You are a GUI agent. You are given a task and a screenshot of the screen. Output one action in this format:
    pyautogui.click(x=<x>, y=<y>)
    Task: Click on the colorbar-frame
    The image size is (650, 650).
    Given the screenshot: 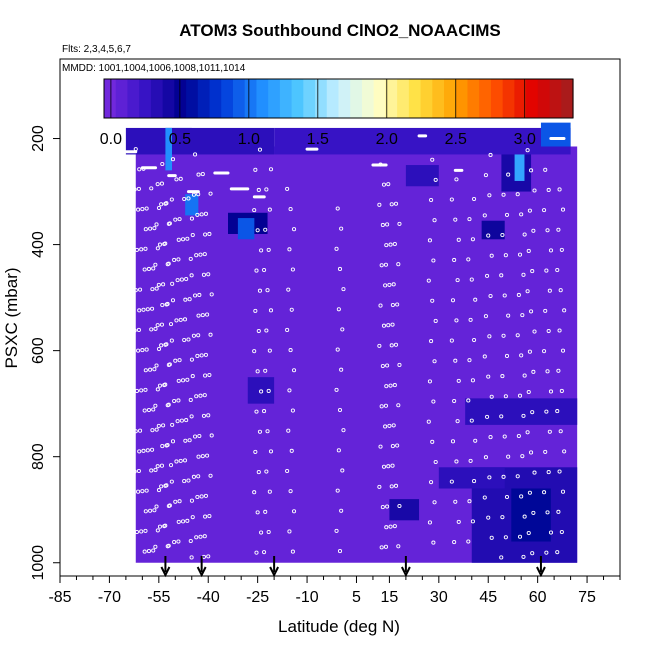 What is the action you would take?
    pyautogui.click(x=338, y=98)
    